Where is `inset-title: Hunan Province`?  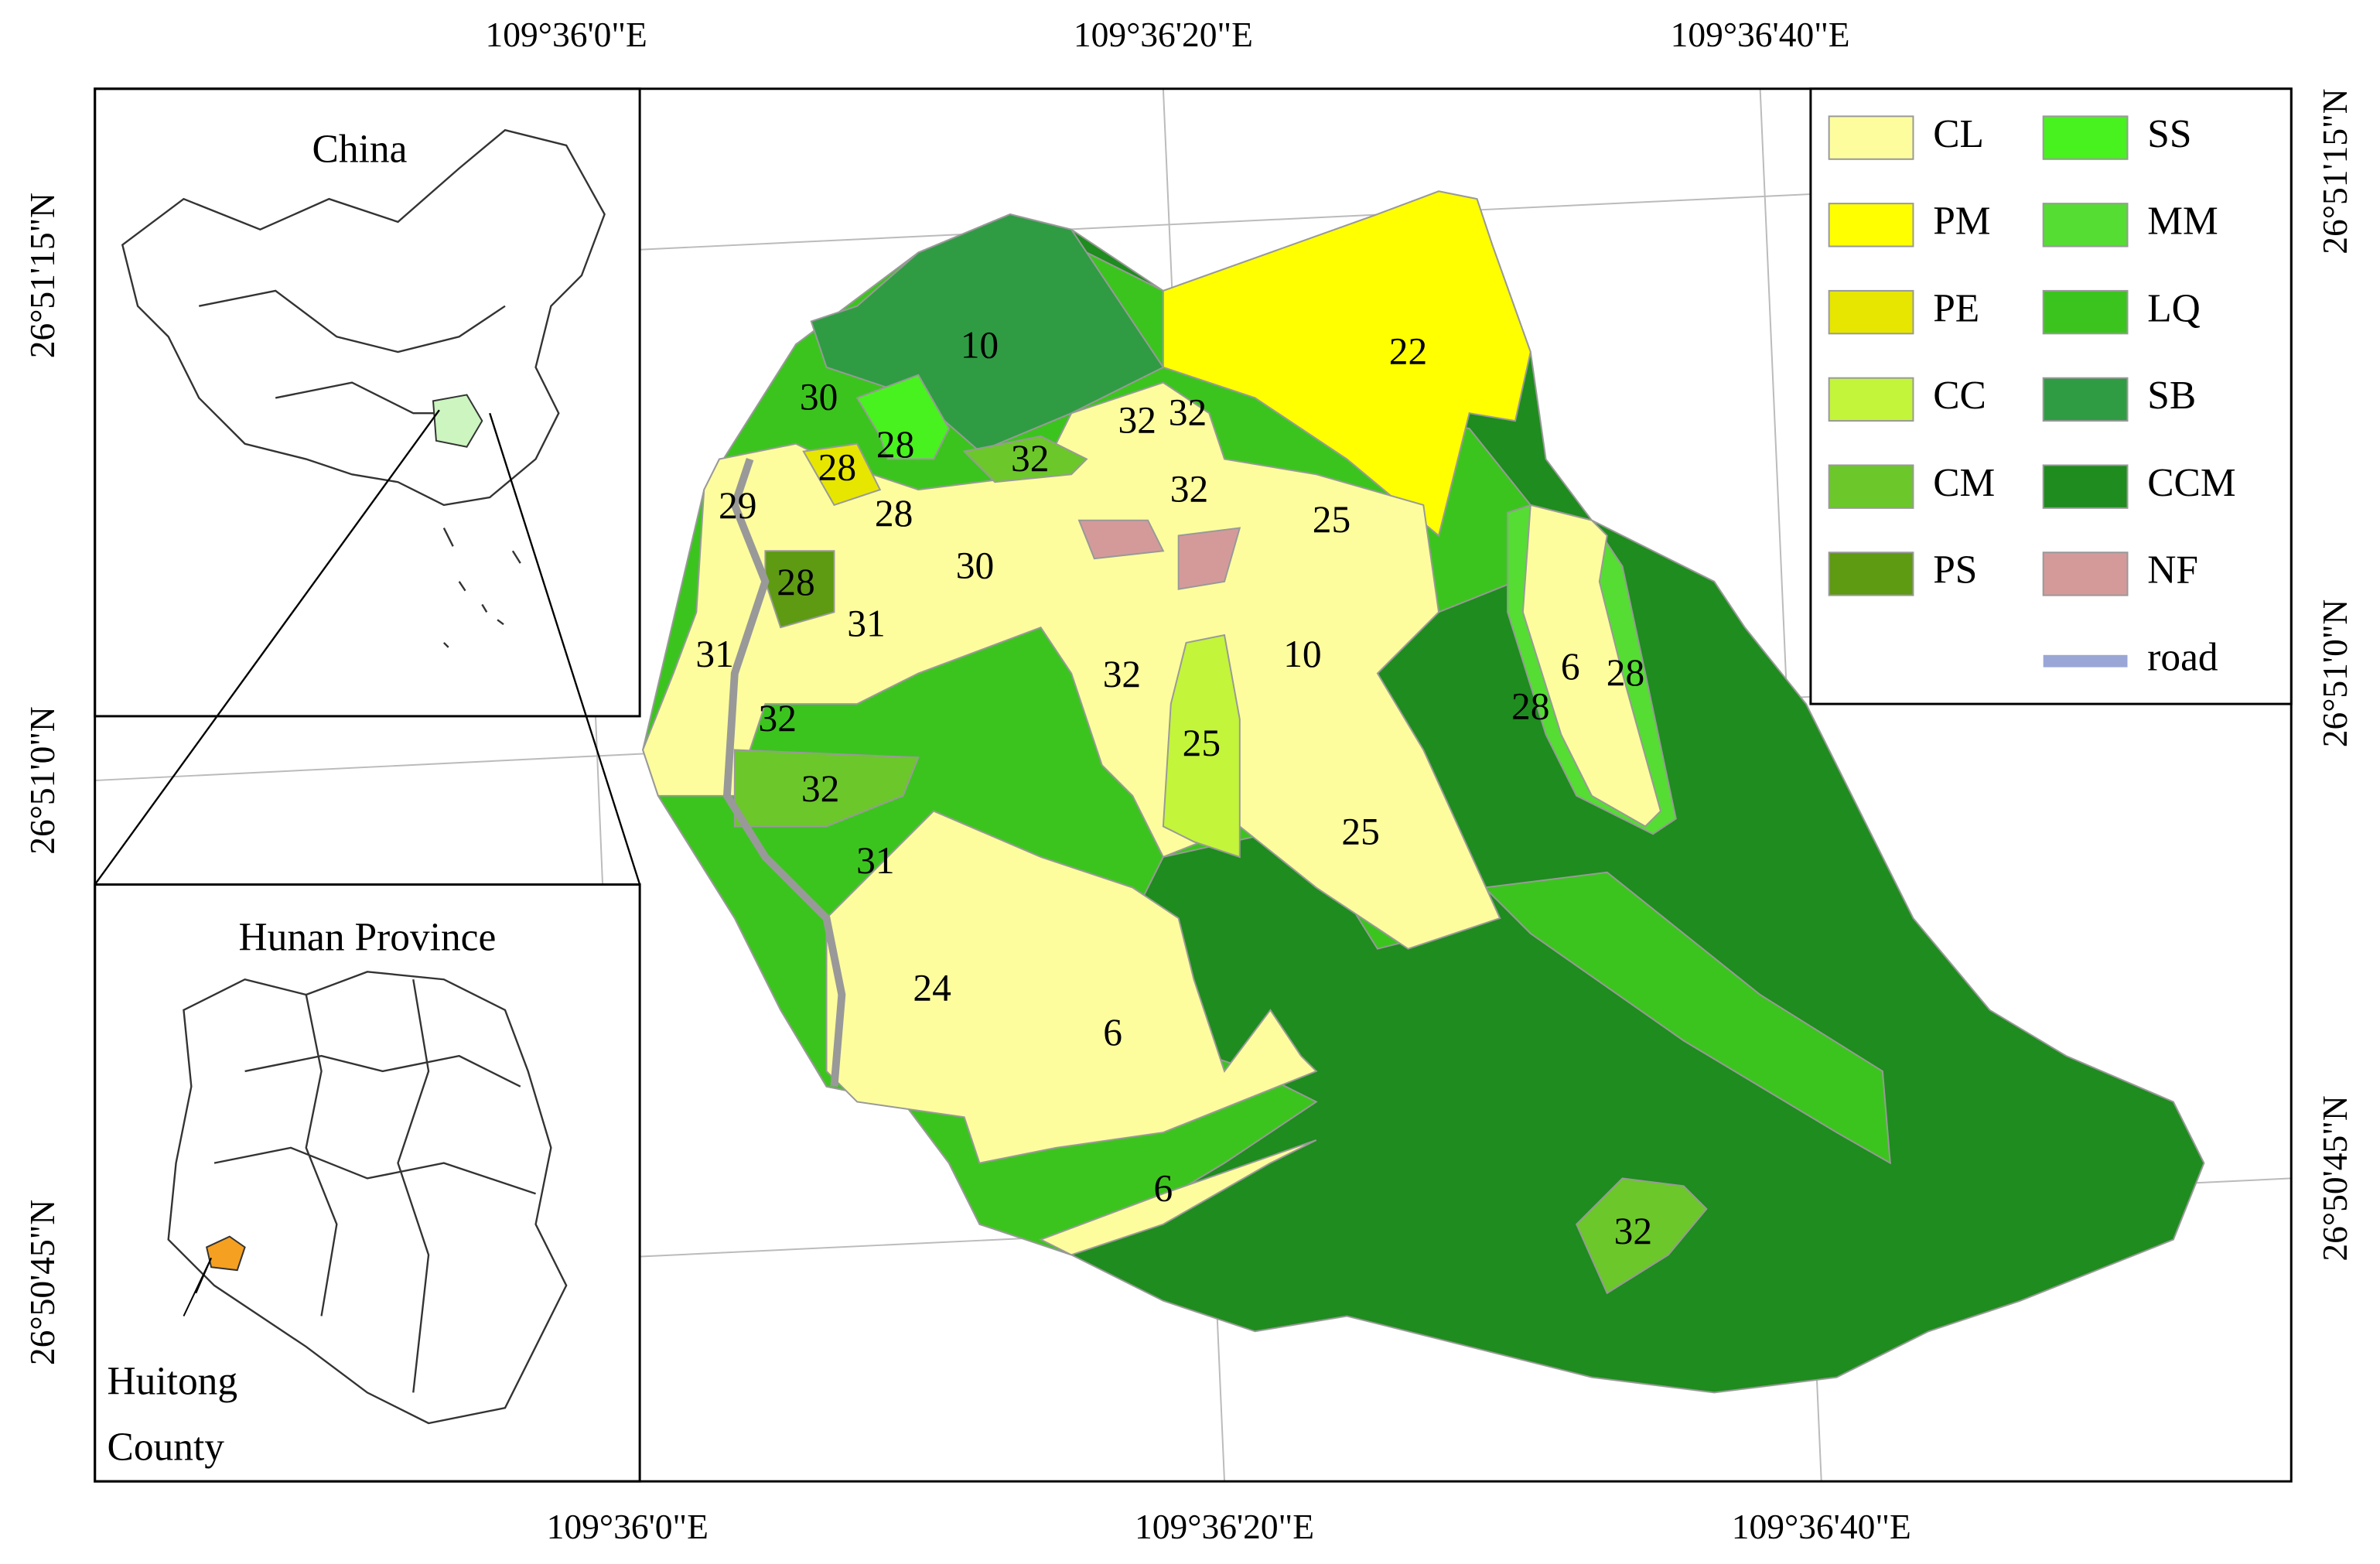 inset-title: Hunan Province is located at coordinates (367, 938).